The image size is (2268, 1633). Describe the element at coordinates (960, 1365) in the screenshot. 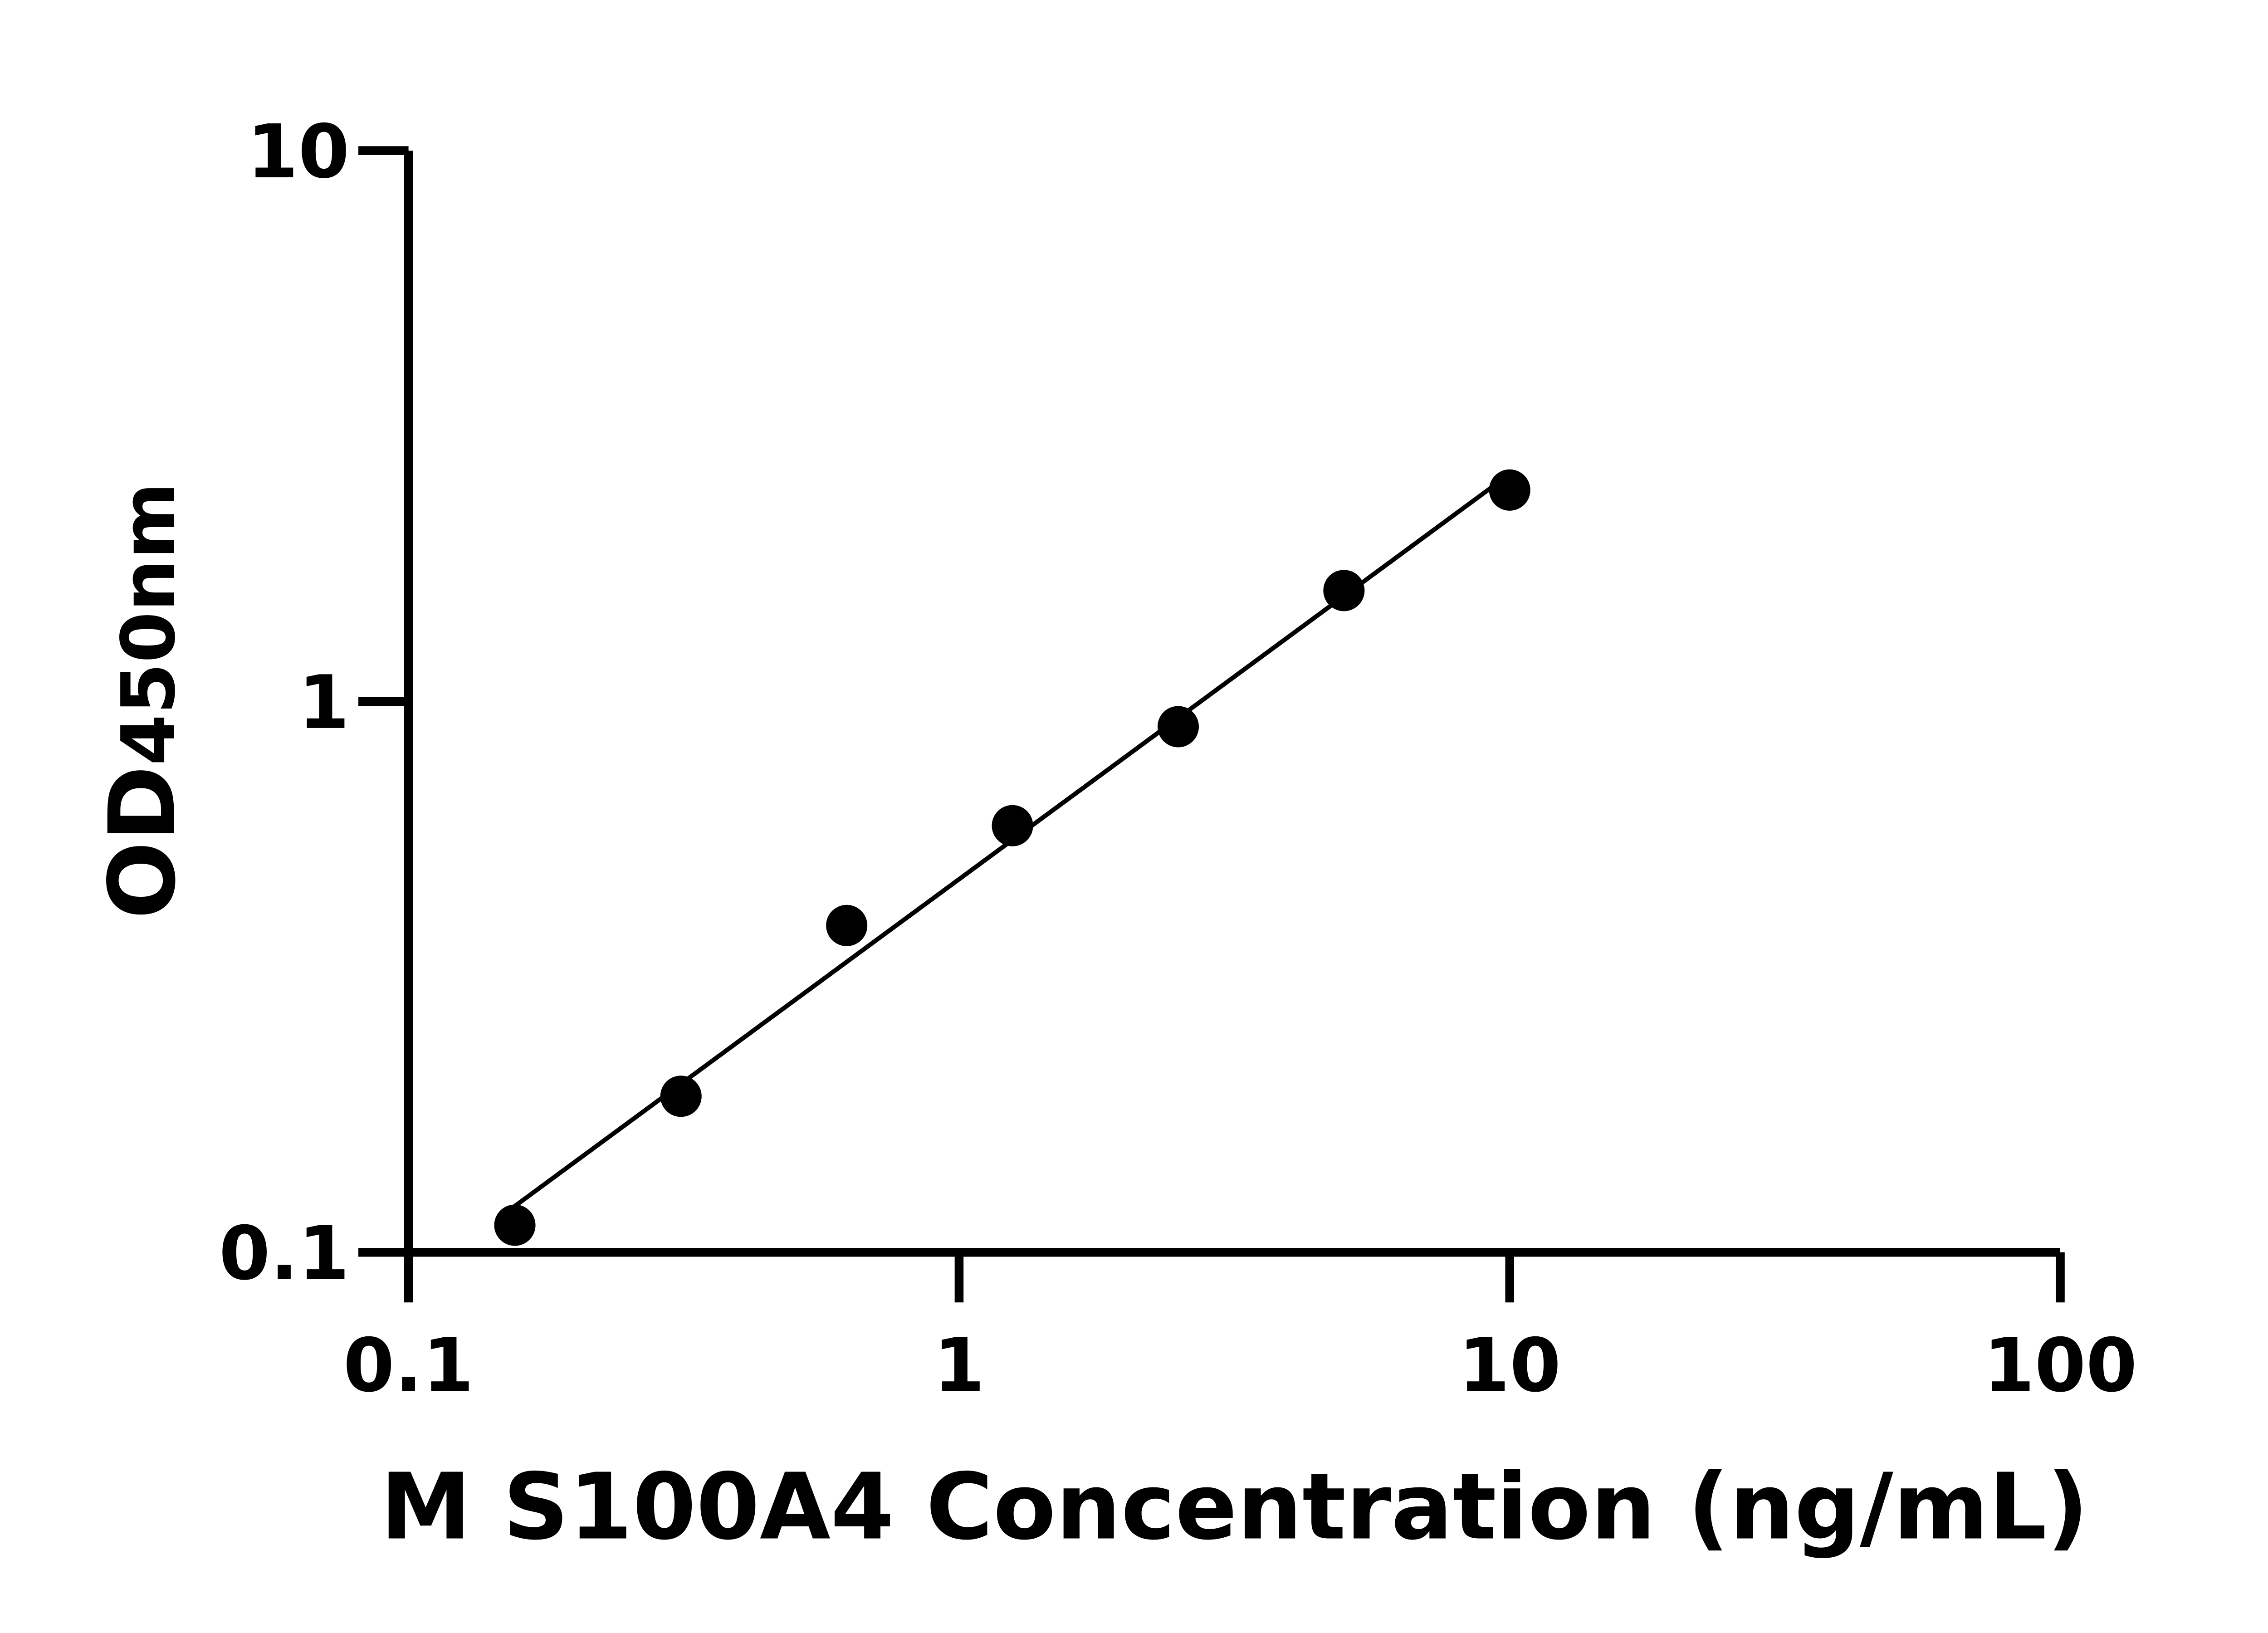

I see `x-tick-label: 1` at that location.